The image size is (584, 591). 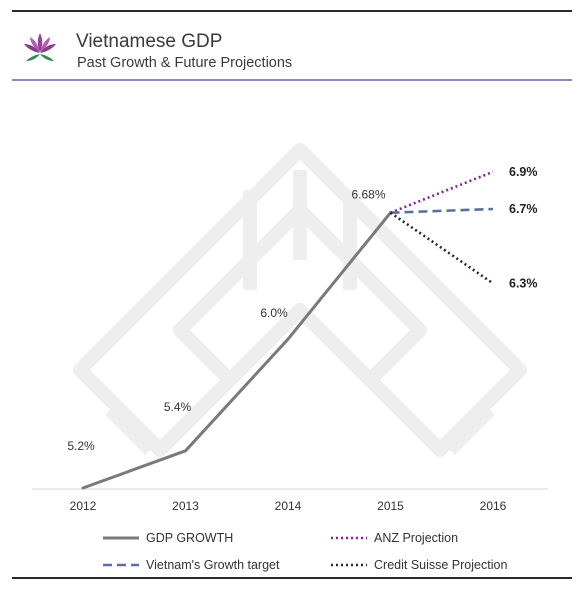 I want to click on legend-label: GDP GROWTH, so click(x=189, y=538).